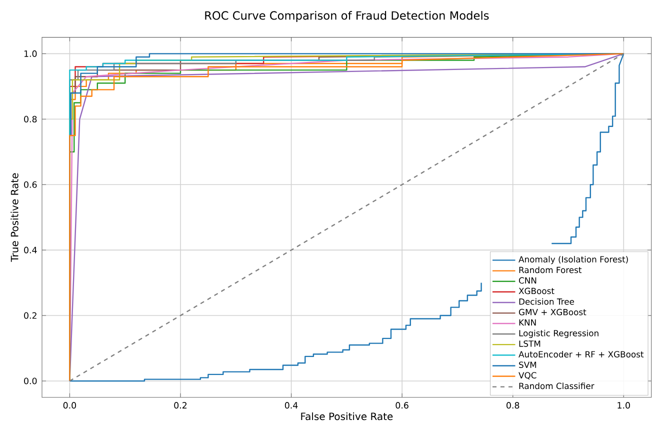  I want to click on legend-label: Logistic Regression, so click(558, 334).